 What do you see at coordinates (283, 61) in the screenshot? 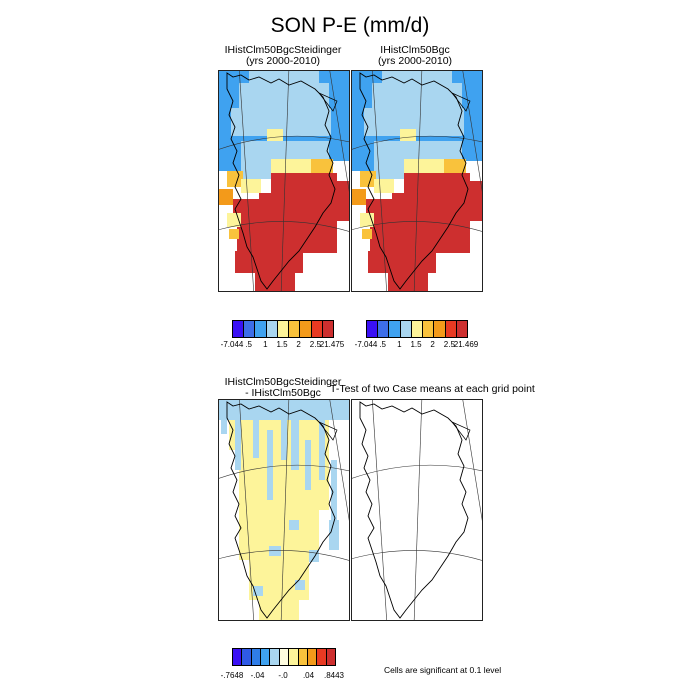
I see `panel1-title-line2: (yrs 2000-2010)` at bounding box center [283, 61].